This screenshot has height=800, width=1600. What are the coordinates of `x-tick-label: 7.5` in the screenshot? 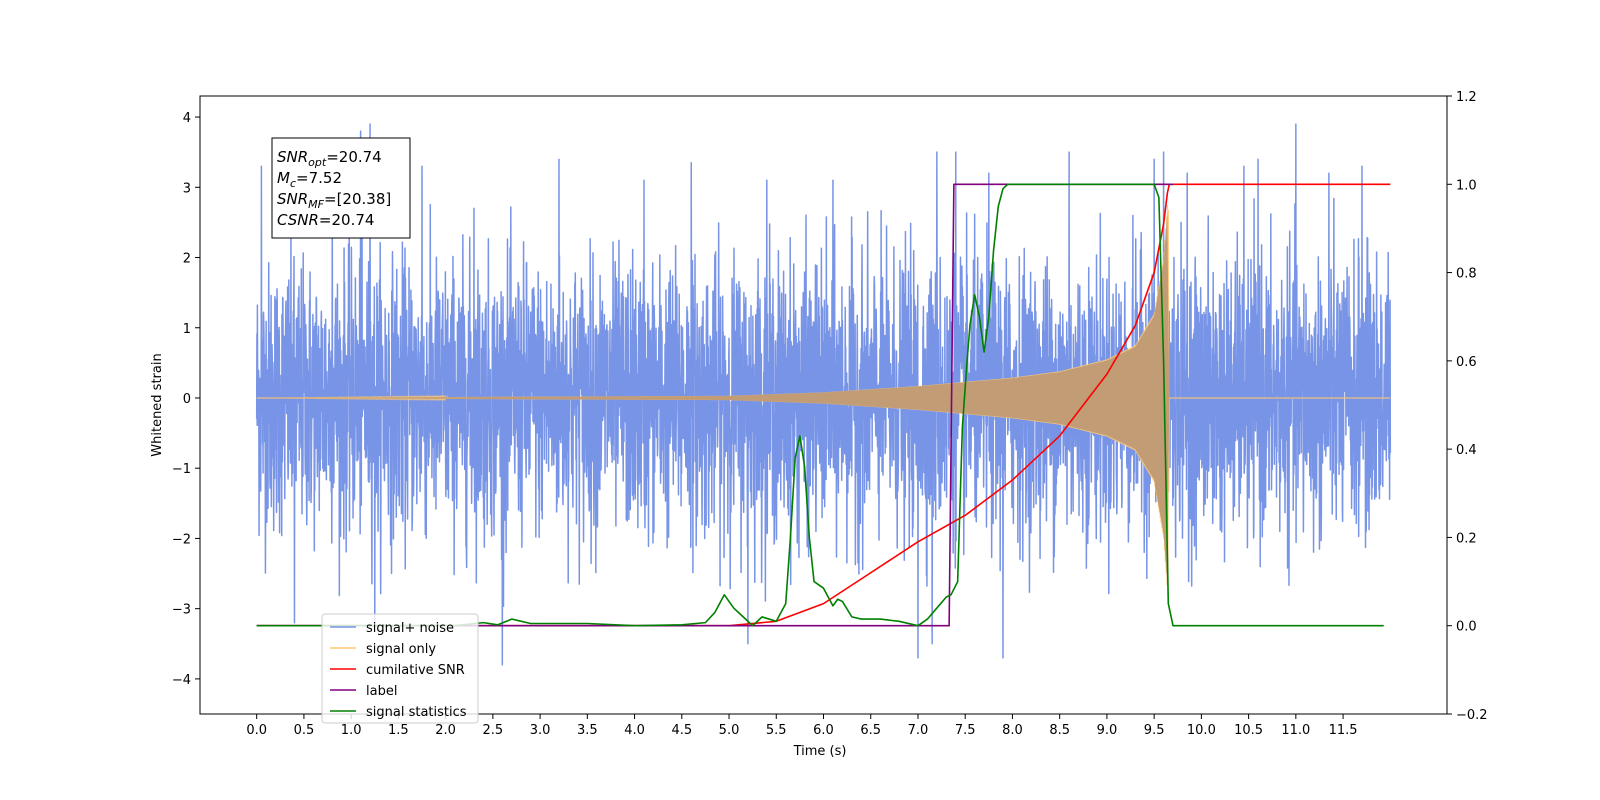 It's located at (965, 730).